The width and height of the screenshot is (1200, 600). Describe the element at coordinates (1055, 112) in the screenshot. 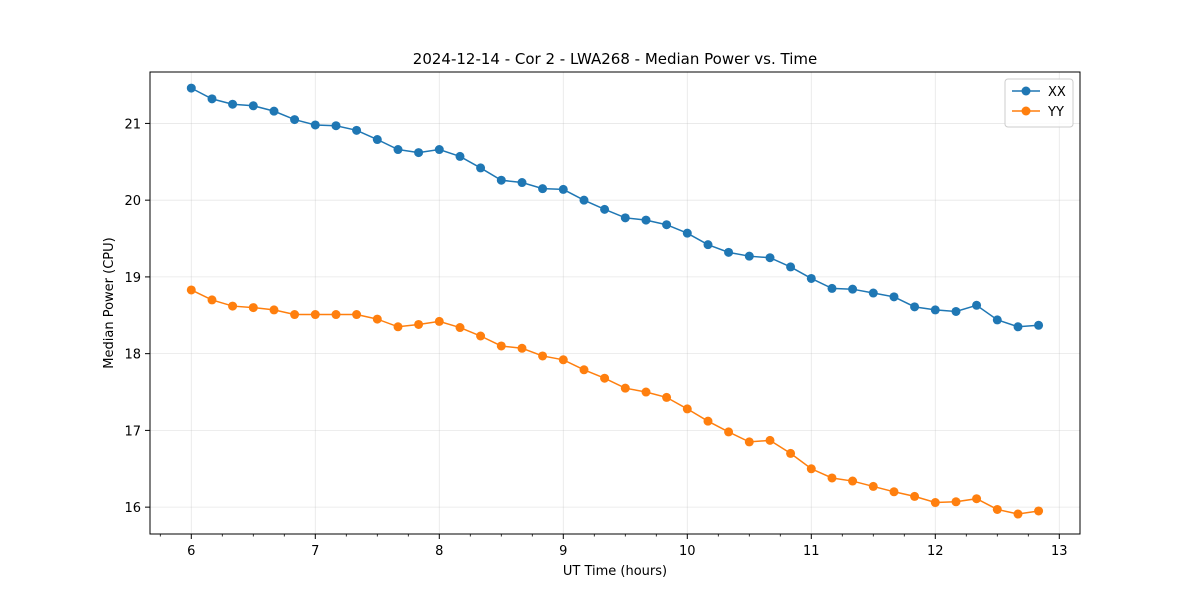

I see `legend-label: YY` at that location.